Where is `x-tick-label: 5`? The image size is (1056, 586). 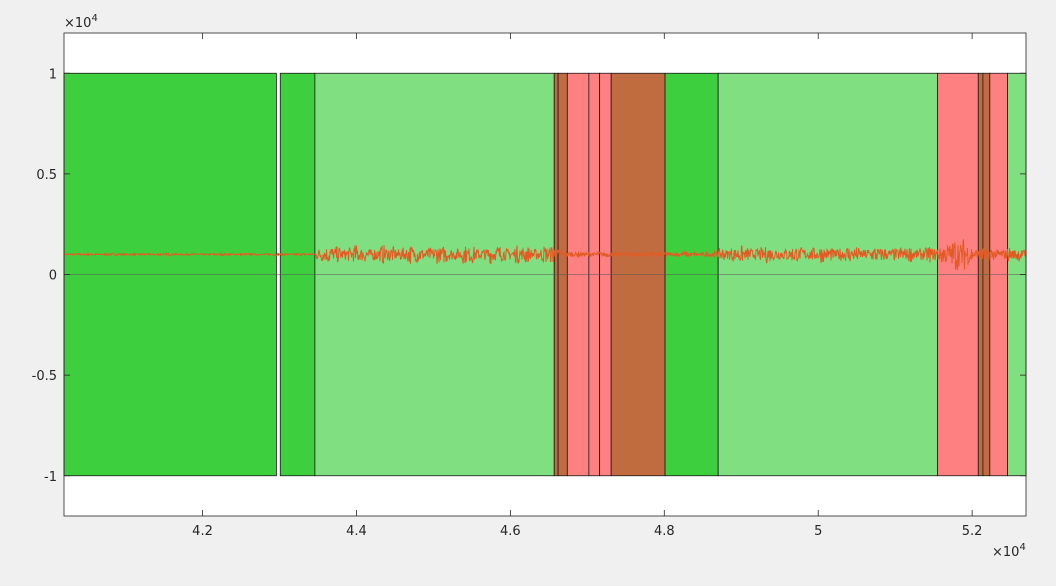 x-tick-label: 5 is located at coordinates (818, 531).